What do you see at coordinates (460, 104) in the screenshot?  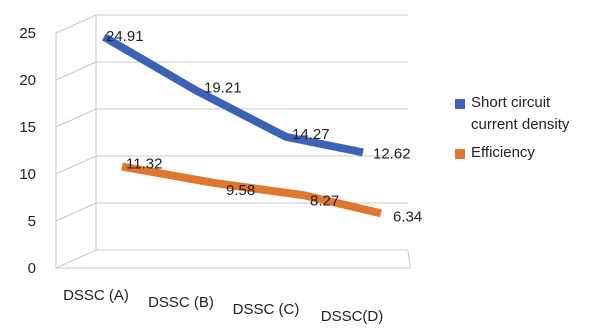 I see `legend-swatch-blue` at bounding box center [460, 104].